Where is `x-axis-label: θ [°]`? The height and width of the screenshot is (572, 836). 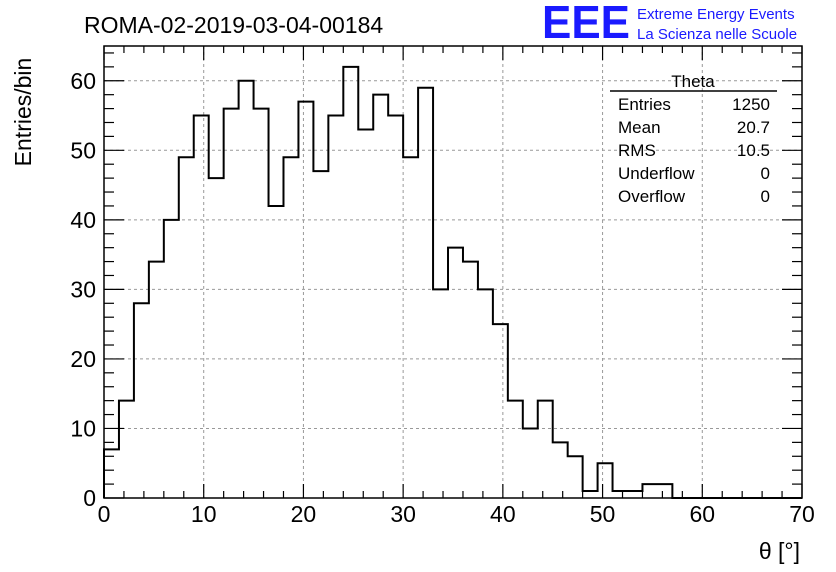
x-axis-label: θ [°] is located at coordinates (779, 551).